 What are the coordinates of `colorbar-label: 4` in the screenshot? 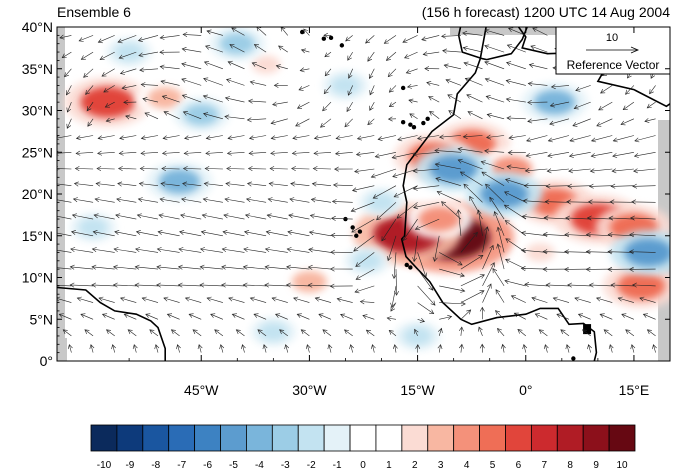 It's located at (467, 465).